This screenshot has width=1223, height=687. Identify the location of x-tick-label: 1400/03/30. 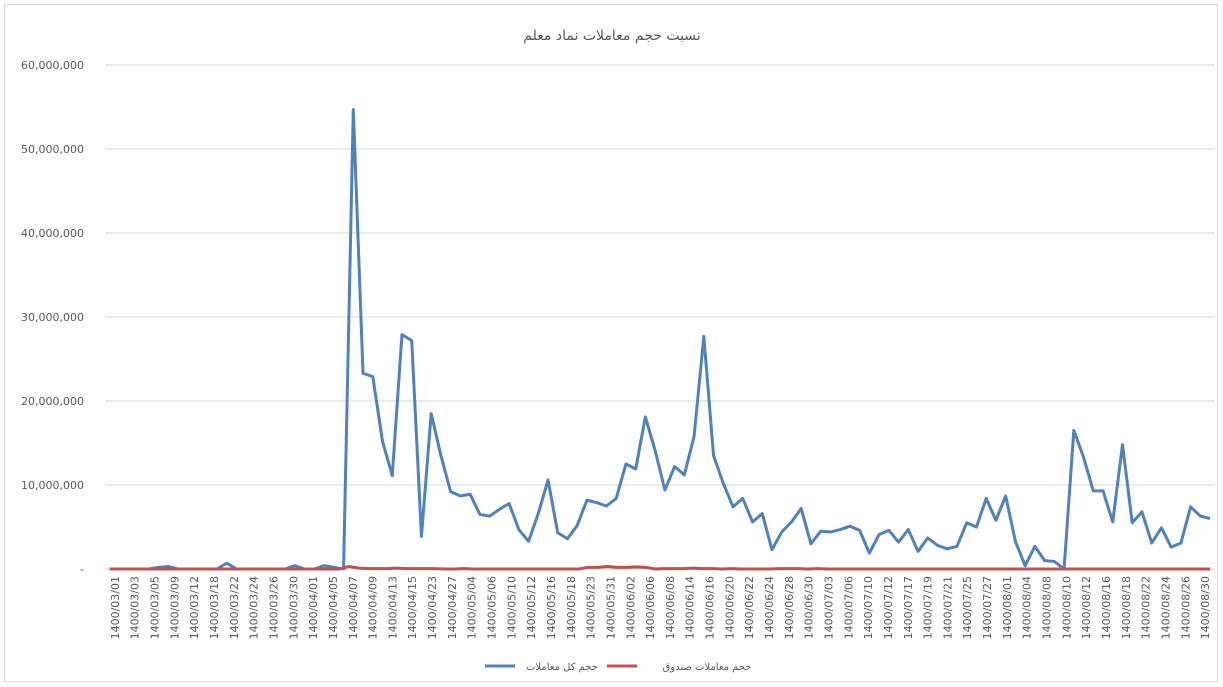
(293, 607).